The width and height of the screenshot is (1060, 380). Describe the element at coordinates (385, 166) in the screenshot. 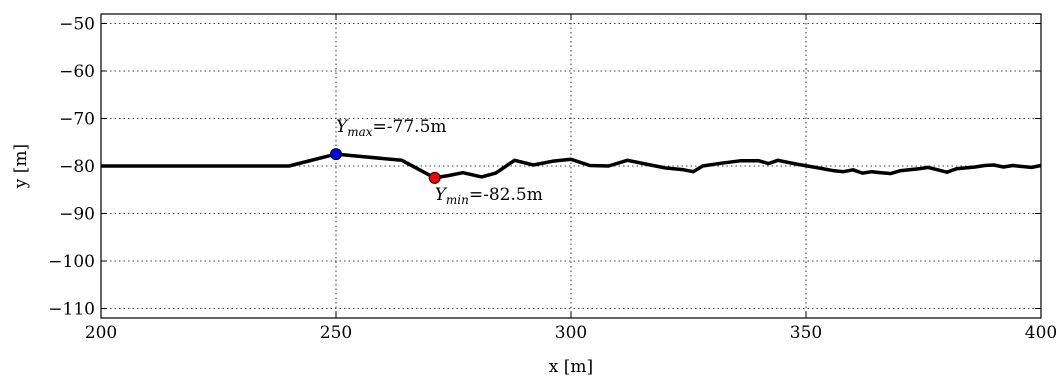

I see `marker-layer` at that location.